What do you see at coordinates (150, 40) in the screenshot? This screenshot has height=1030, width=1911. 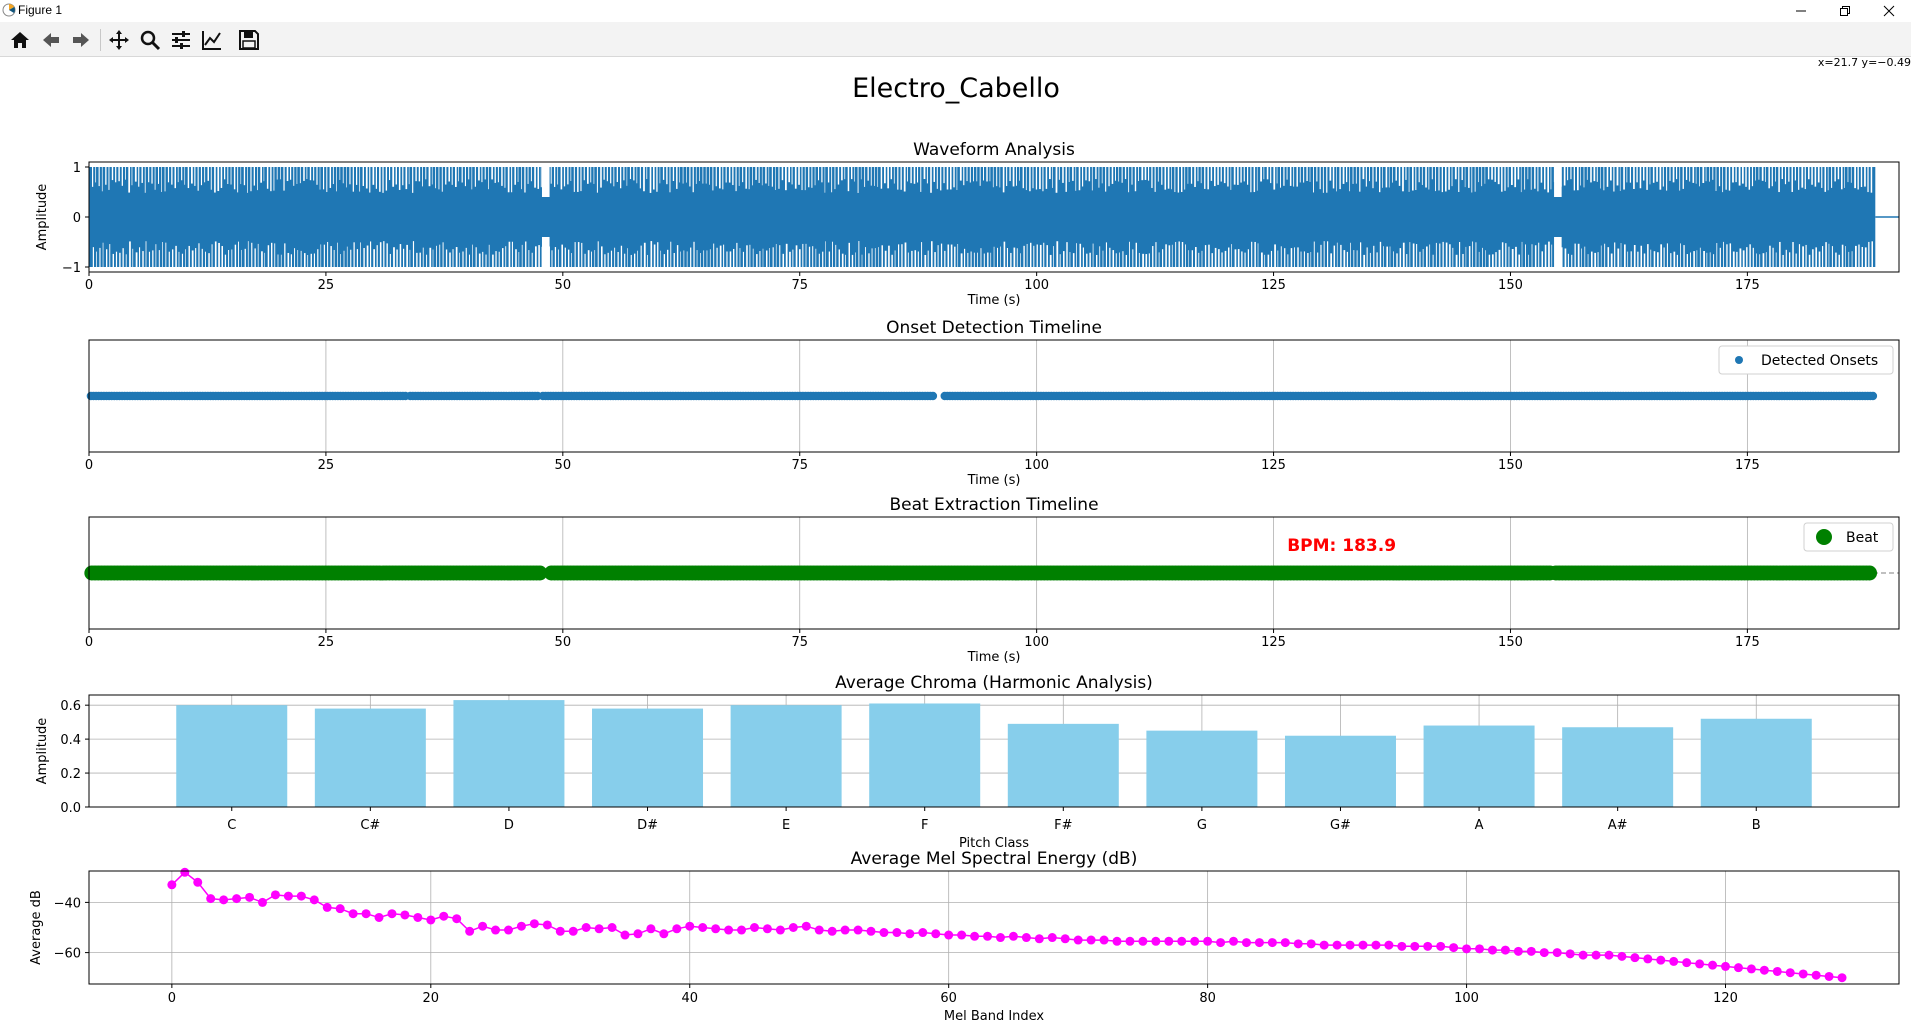 I see `zoom-button` at bounding box center [150, 40].